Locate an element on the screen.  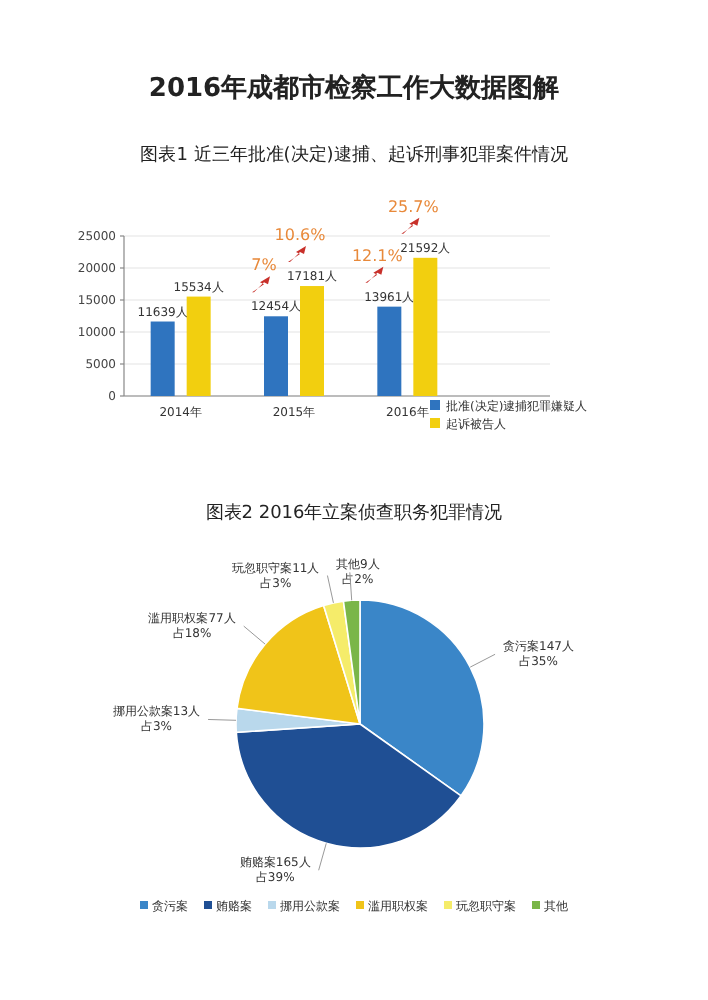
annotation: 7% is located at coordinates (264, 265).